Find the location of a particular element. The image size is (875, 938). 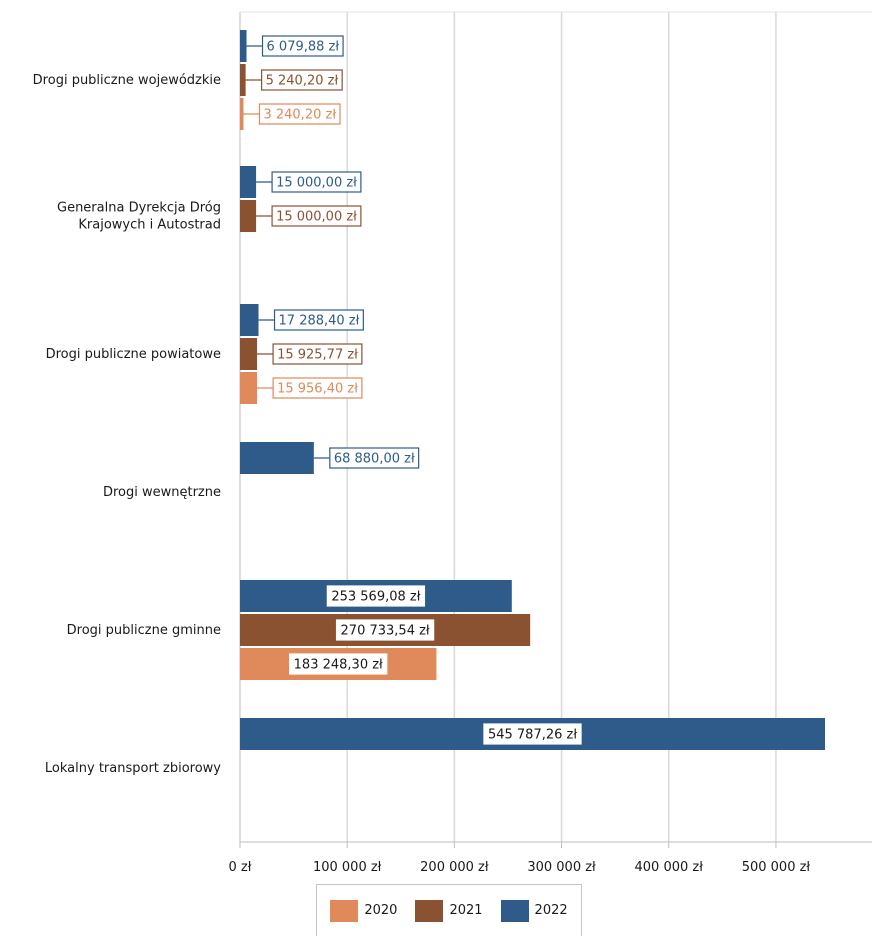

data-label-2022-drogi-publiczne-gminne: 253 569,08 zł is located at coordinates (375, 597).